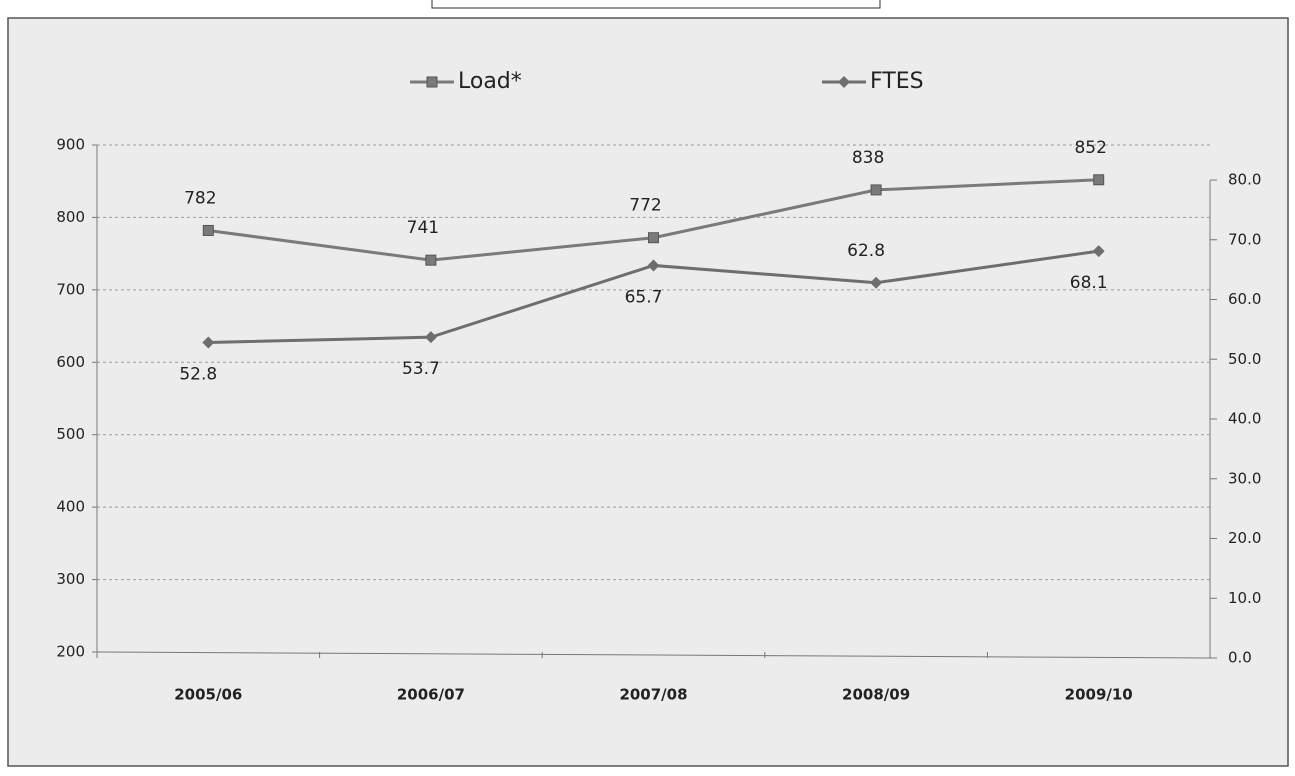 The width and height of the screenshot is (1295, 776). What do you see at coordinates (423, 228) in the screenshot?
I see `data-label: 741` at bounding box center [423, 228].